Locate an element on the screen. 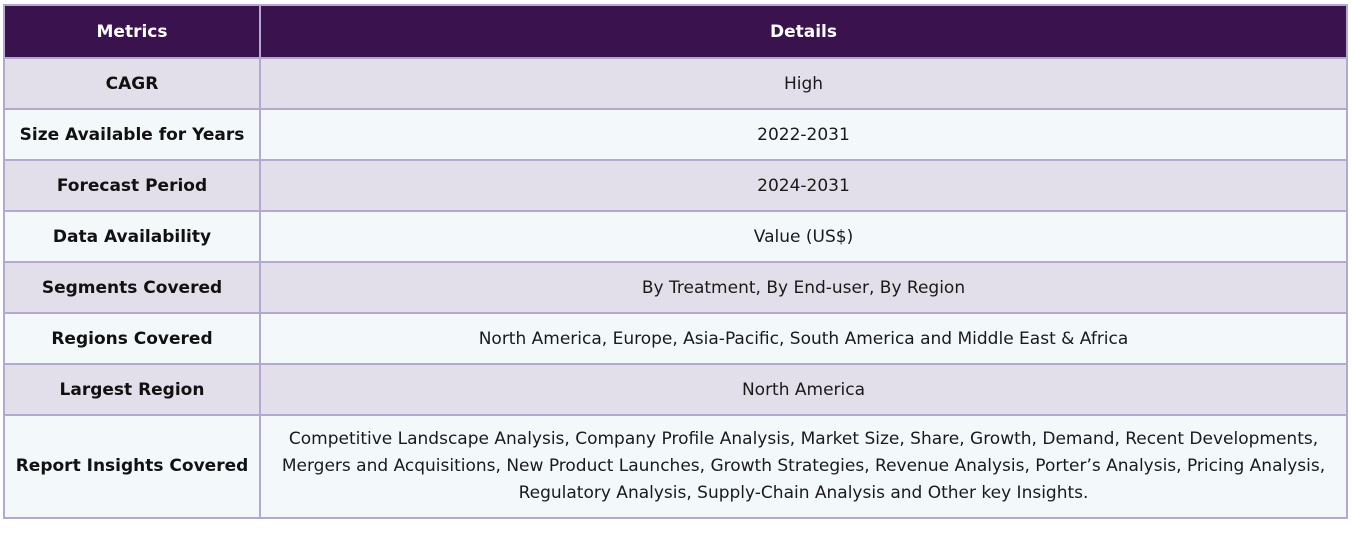 This screenshot has width=1353, height=537. detail-cell: 2024-2031 is located at coordinates (803, 185).